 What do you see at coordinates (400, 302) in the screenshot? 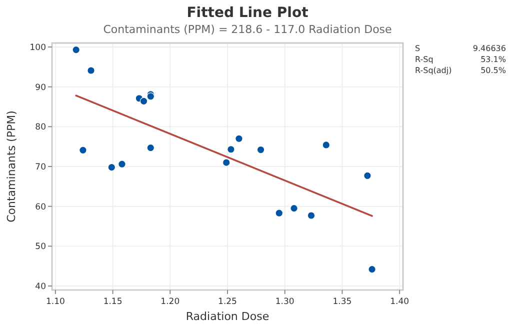
I see `x-tick-label: 1.40` at bounding box center [400, 302].